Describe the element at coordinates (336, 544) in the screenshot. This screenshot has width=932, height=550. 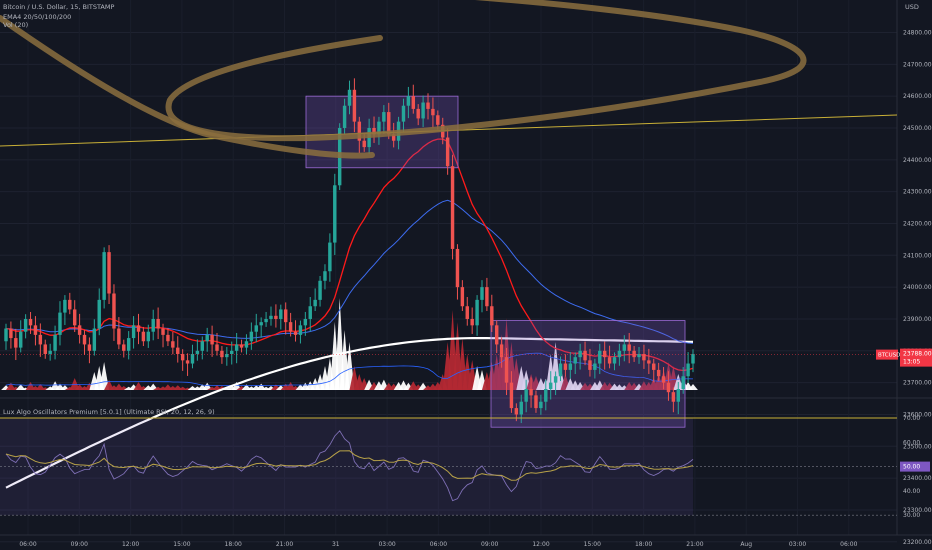
I see `time-tick-label: 31` at that location.